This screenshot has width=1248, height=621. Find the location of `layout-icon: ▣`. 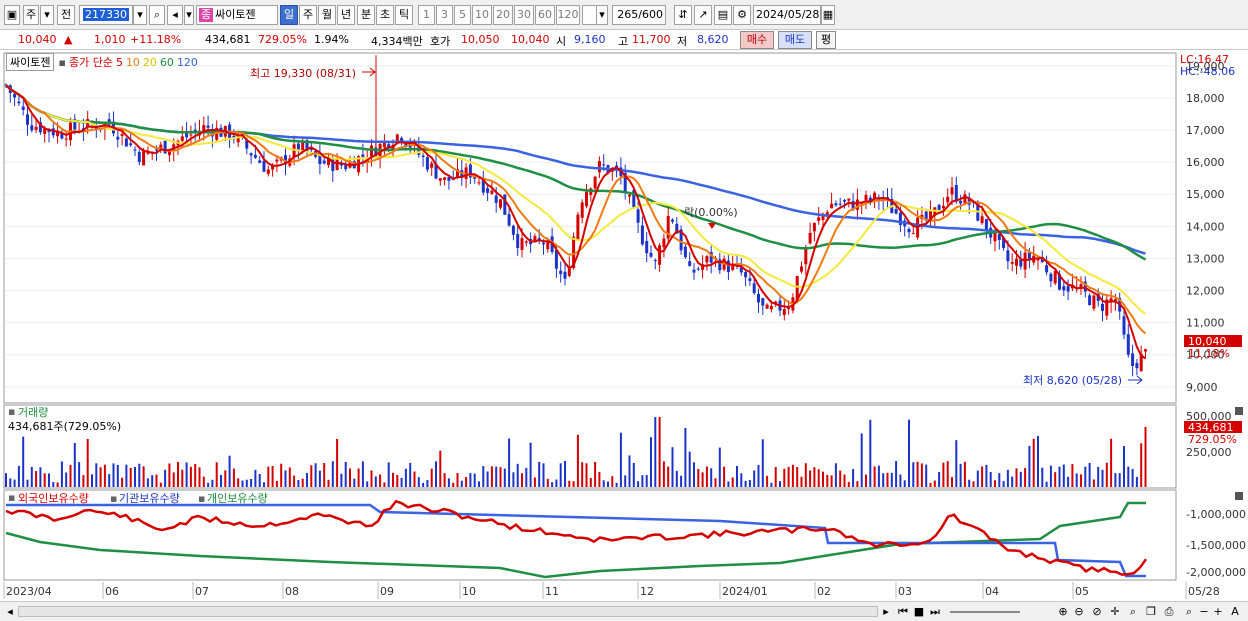

layout-icon: ▣ is located at coordinates (12, 15).